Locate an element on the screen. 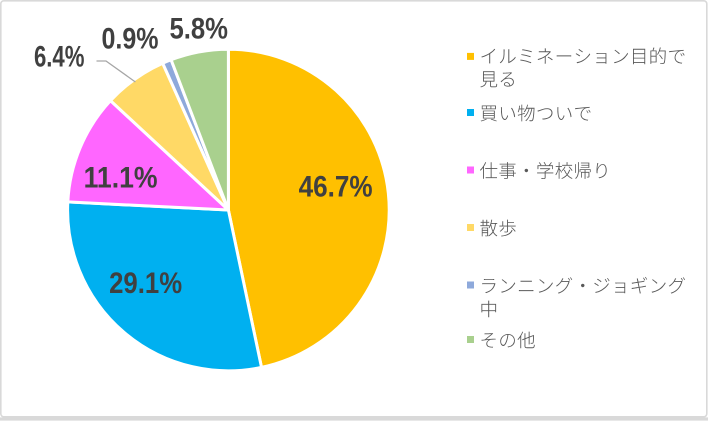 This screenshot has width=708, height=426. svg-text: 46.7% is located at coordinates (336, 187).